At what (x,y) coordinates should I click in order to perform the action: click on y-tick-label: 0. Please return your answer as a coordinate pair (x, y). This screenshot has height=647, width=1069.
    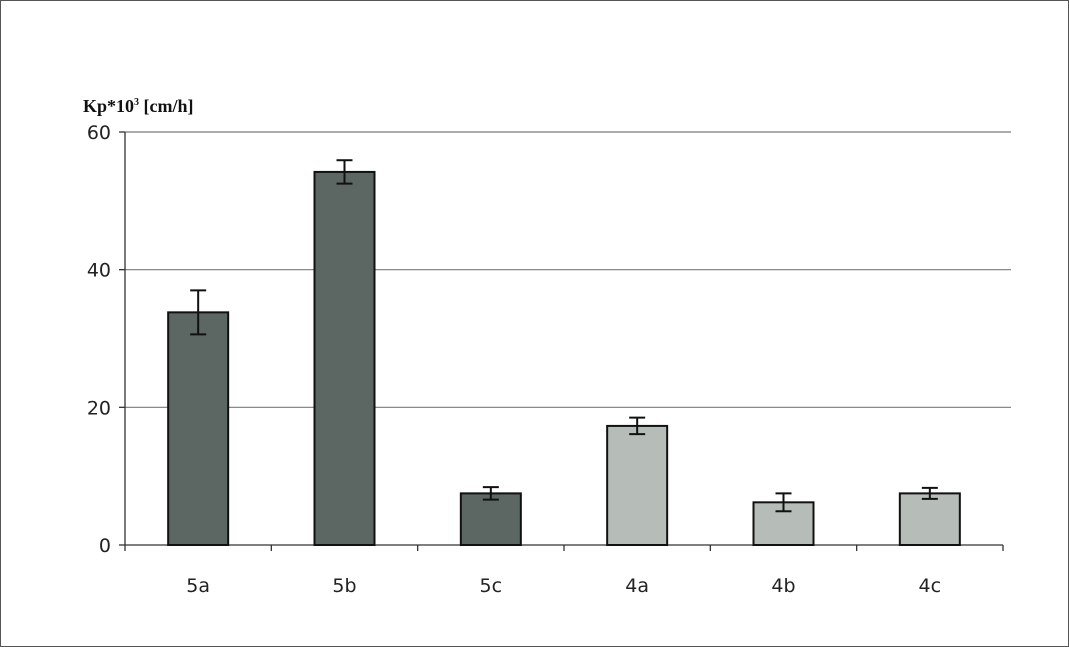
    Looking at the image, I should click on (105, 546).